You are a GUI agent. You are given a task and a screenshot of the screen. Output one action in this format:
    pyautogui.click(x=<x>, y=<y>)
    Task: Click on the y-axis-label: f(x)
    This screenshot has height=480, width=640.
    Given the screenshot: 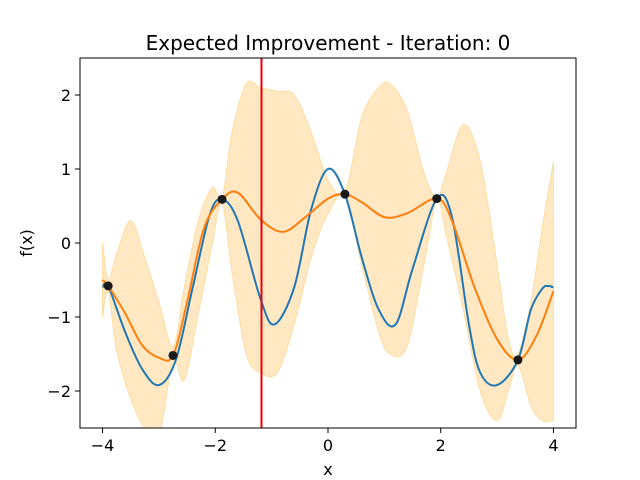 What is the action you would take?
    pyautogui.click(x=26, y=243)
    